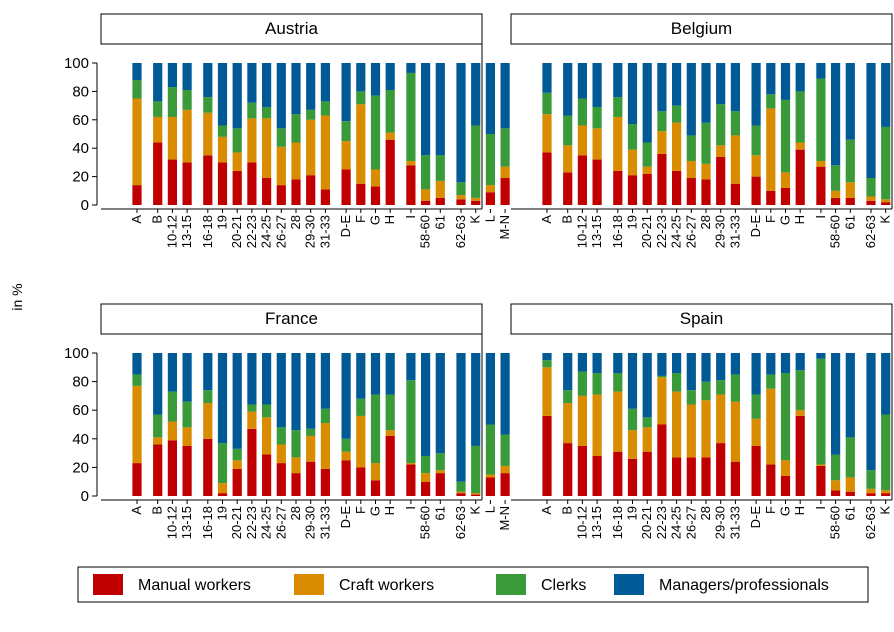  Describe the element at coordinates (222, 149) in the screenshot. I see `bar-austria-19-craft-workers` at that location.